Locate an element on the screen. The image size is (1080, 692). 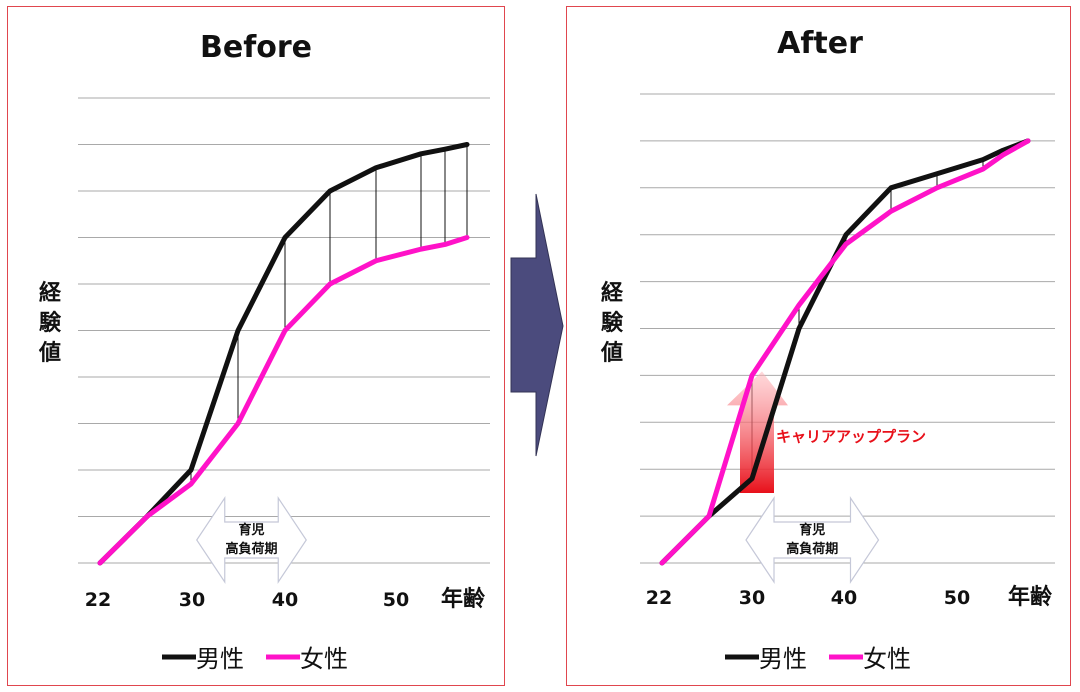
chart-title: After is located at coordinates (820, 43).